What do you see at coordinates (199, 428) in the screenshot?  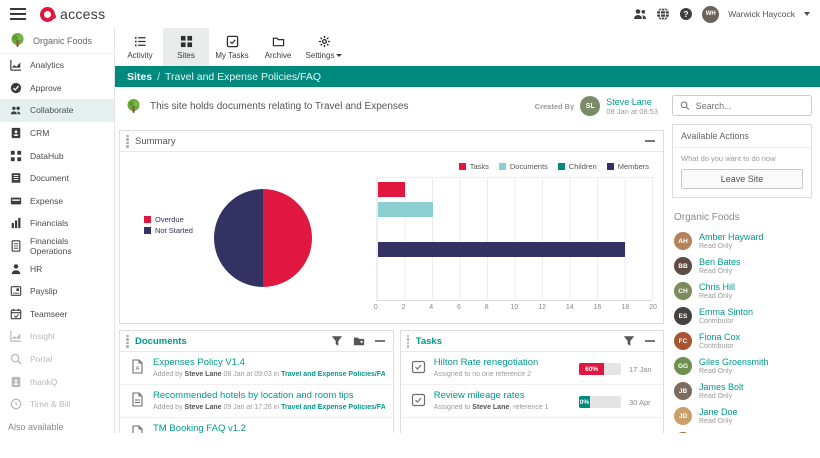 I see `document-link: TM Booking FAQ v1.2` at bounding box center [199, 428].